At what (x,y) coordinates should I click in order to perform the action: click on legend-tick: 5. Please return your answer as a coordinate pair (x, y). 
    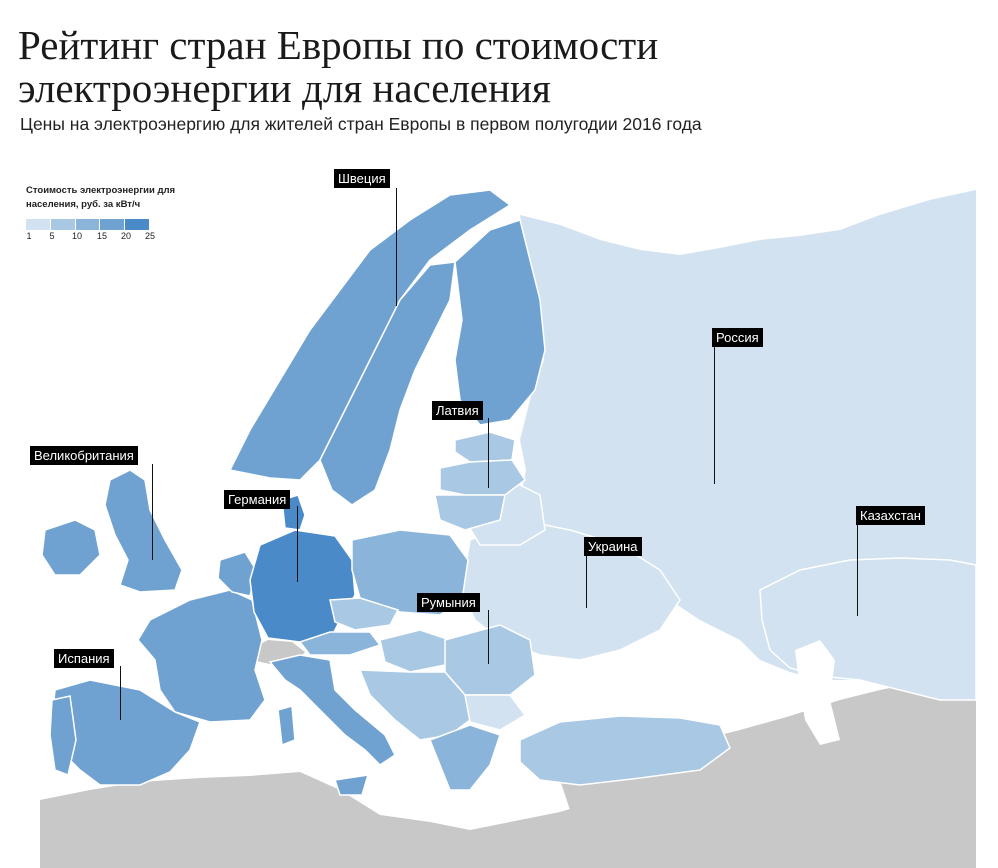
    Looking at the image, I should click on (52, 236).